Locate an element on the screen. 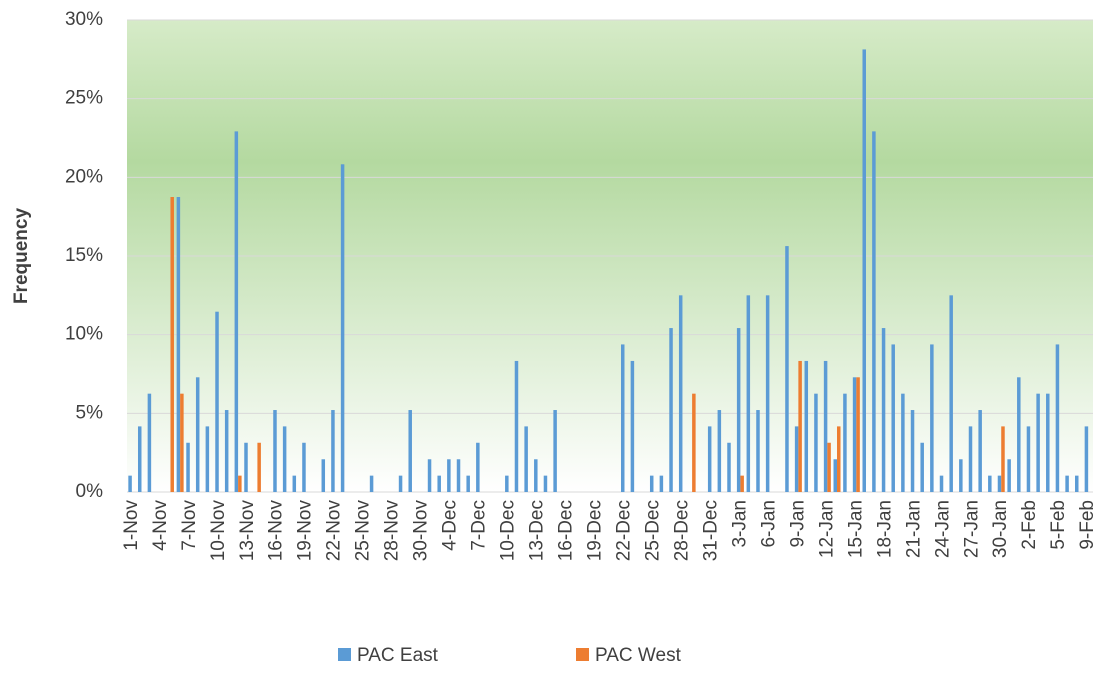 The height and width of the screenshot is (673, 1094). x-tick-label: 28-Dec is located at coordinates (681, 530).